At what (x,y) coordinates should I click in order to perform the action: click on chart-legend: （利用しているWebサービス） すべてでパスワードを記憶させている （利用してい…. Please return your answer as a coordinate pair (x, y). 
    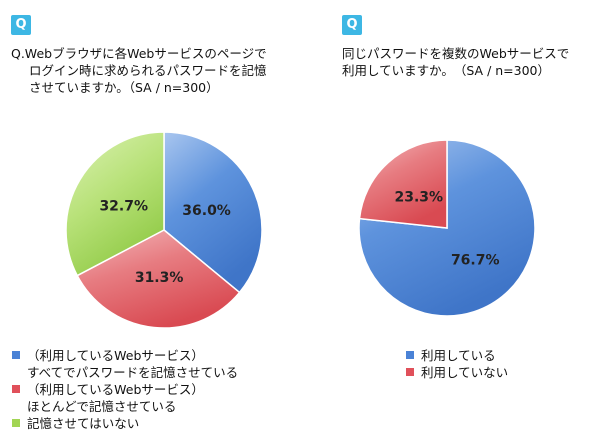
    Looking at the image, I should click on (124, 389).